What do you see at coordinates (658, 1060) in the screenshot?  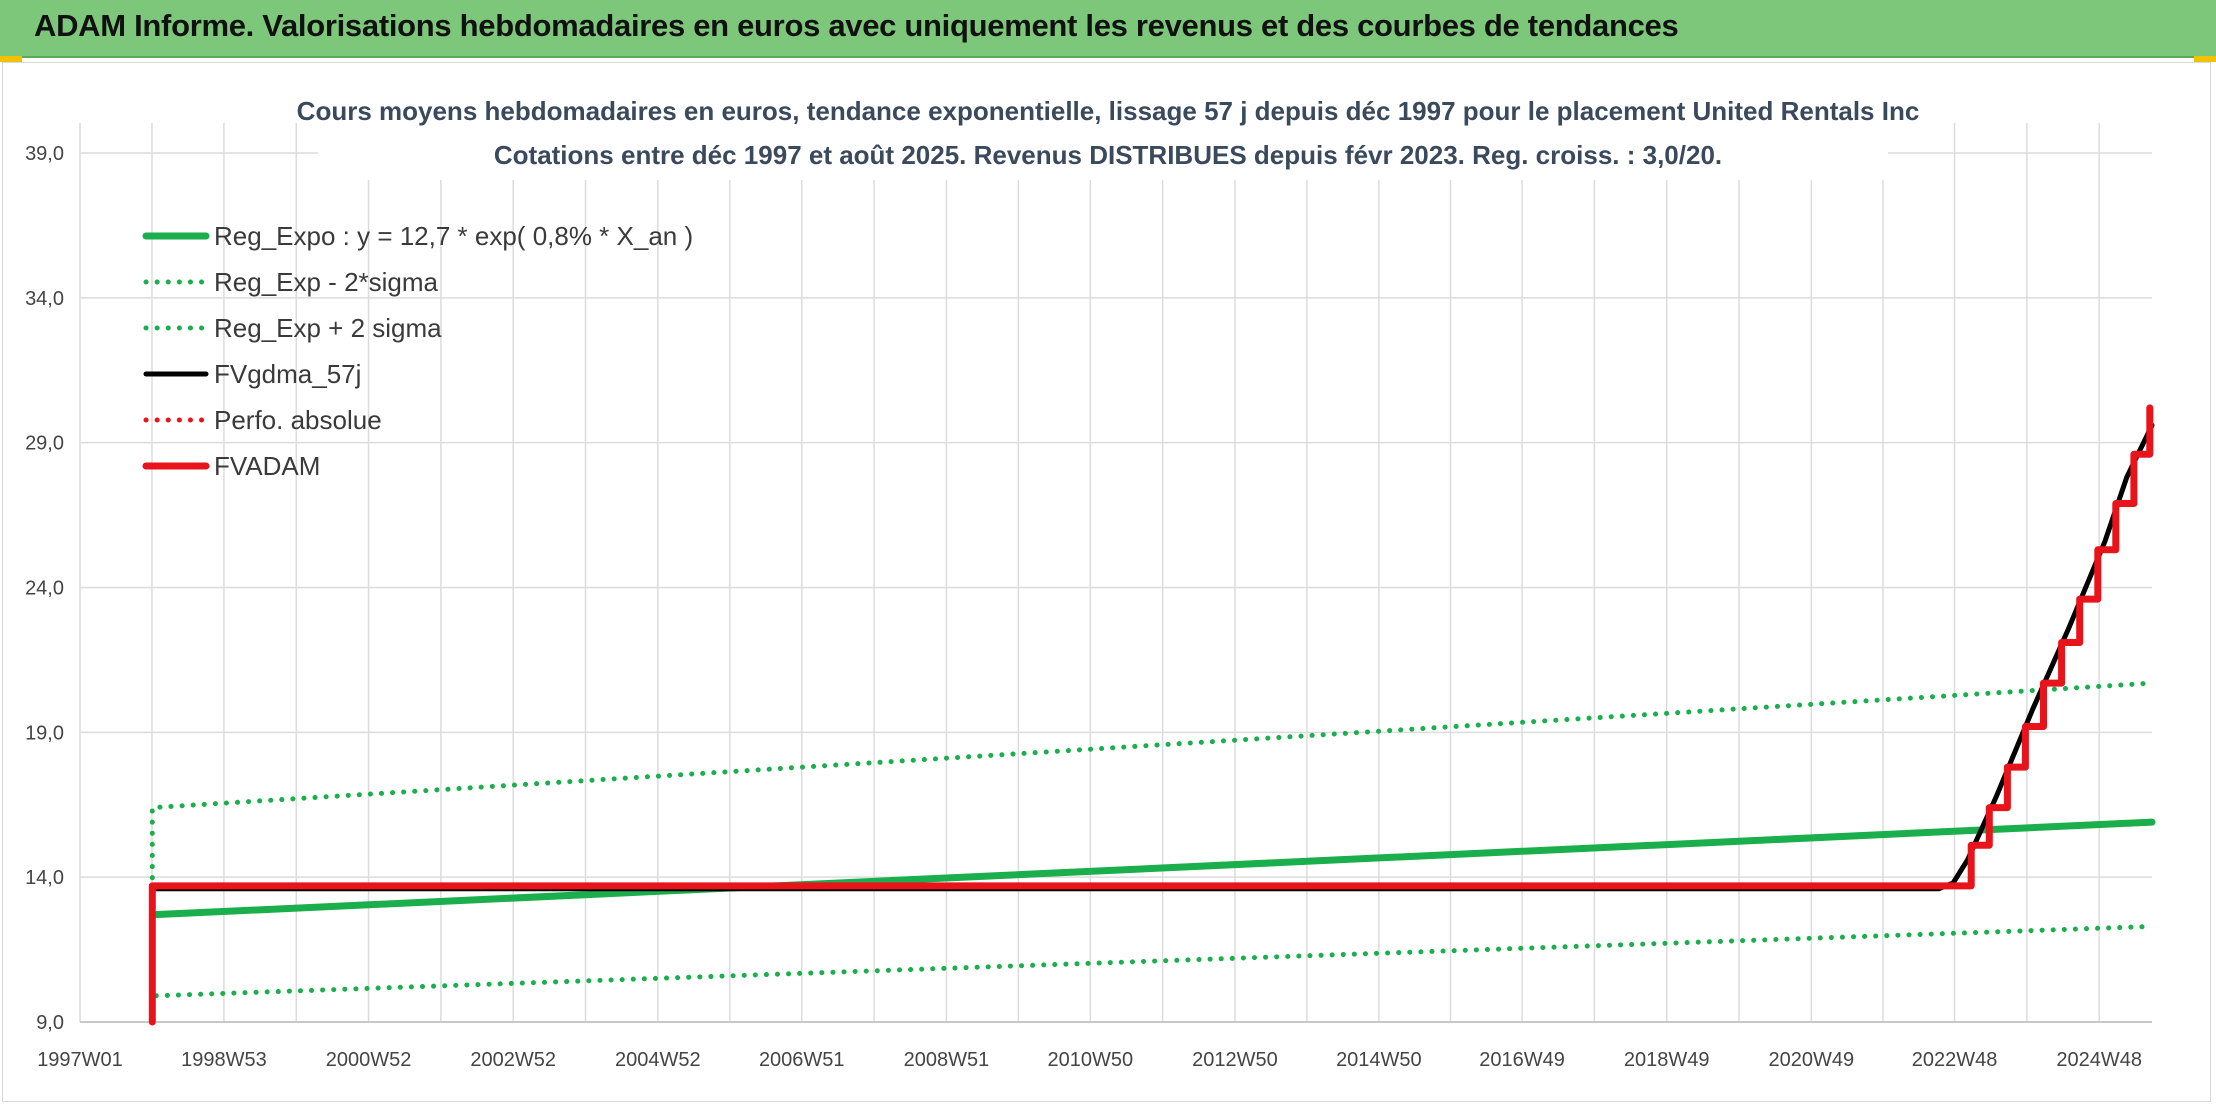 I see `x-tick-label: 2004W52` at bounding box center [658, 1060].